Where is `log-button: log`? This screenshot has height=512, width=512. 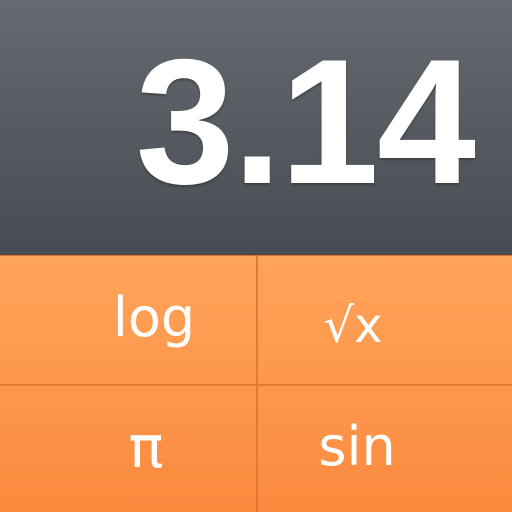 log-button: log is located at coordinates (128, 320).